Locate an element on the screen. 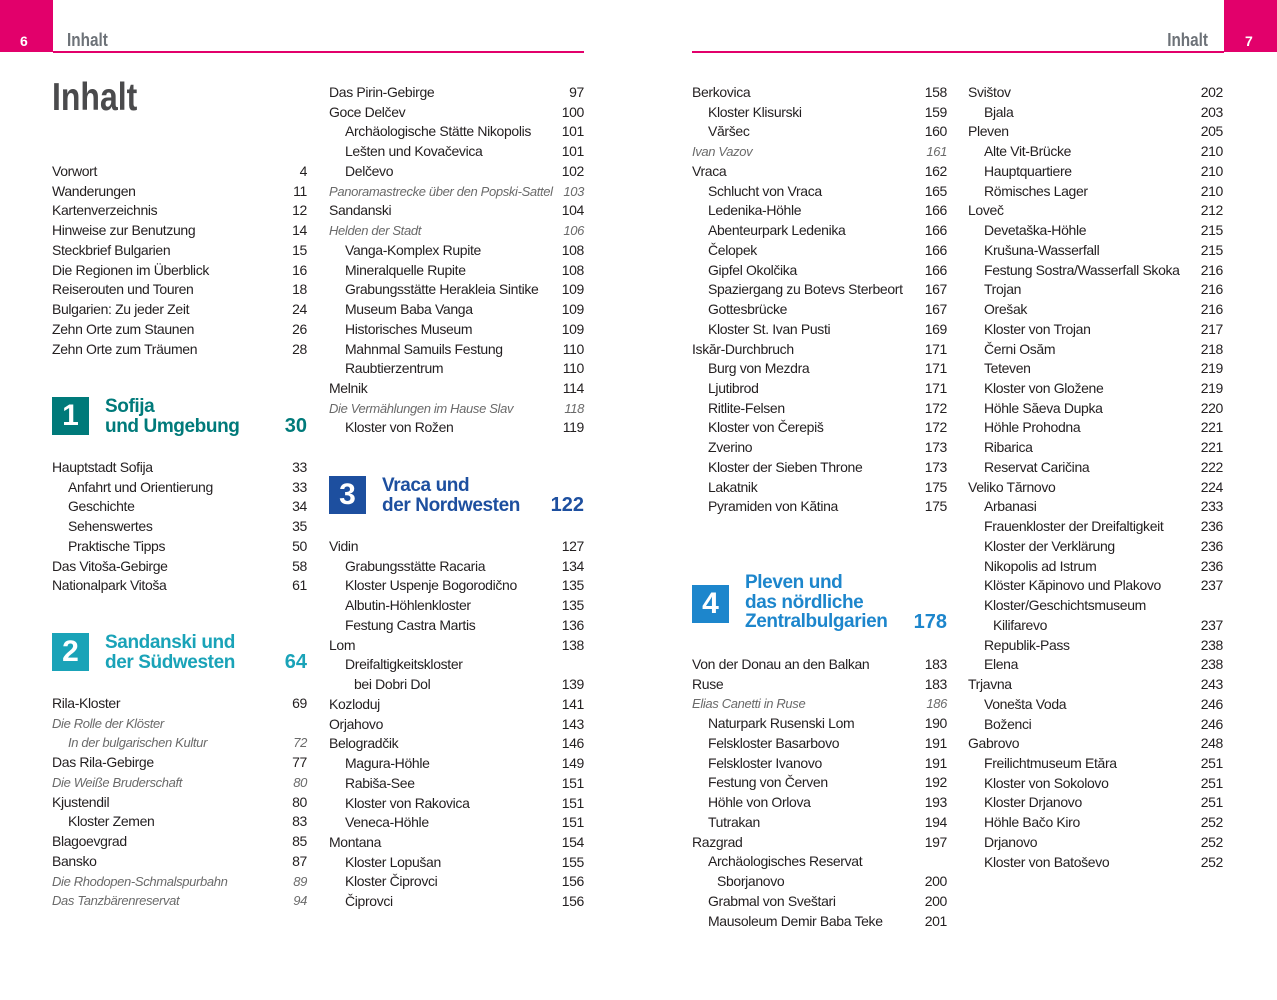 Image resolution: width=1277 pixels, height=1000 pixels. toc-entry: Spaziergang zu Botevs Sterbeort 167 is located at coordinates (819, 290).